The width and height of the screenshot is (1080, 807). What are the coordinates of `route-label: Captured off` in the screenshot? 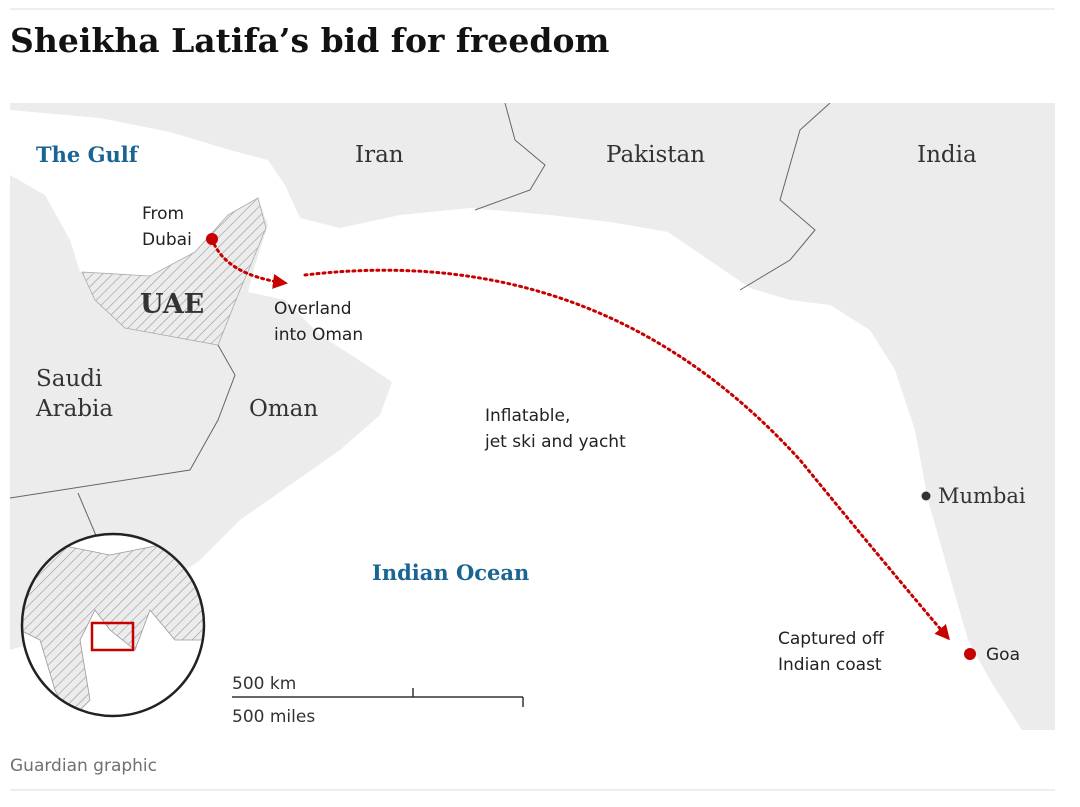 It's located at (831, 639).